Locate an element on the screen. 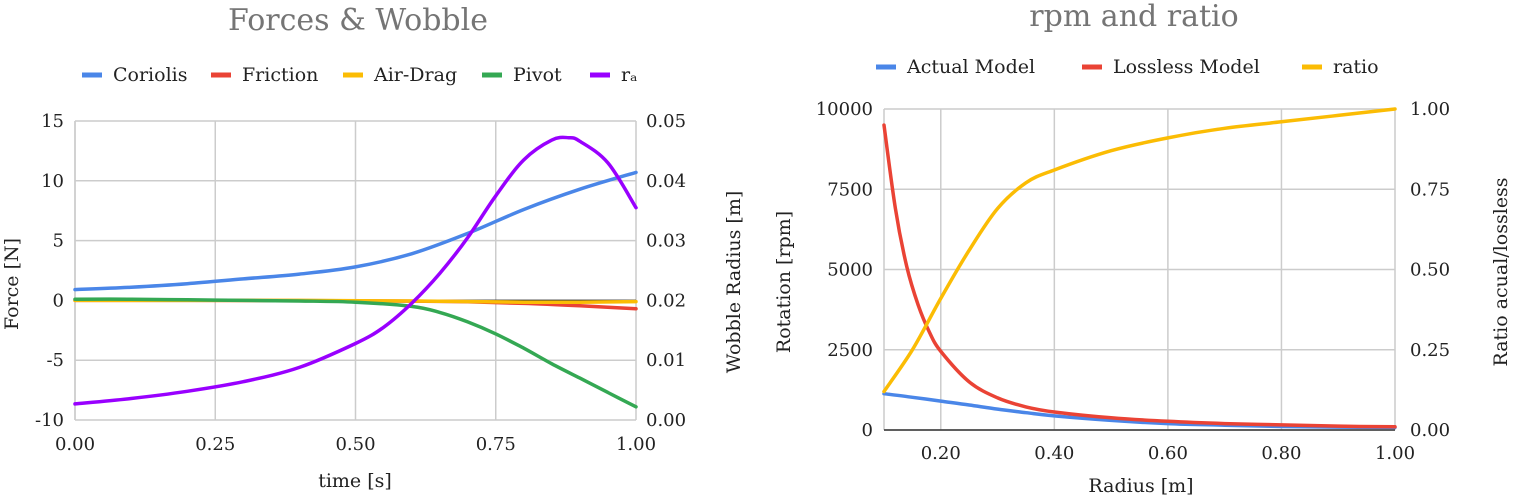 The image size is (1516, 496). y-tick-label: 7500 is located at coordinates (850, 189).